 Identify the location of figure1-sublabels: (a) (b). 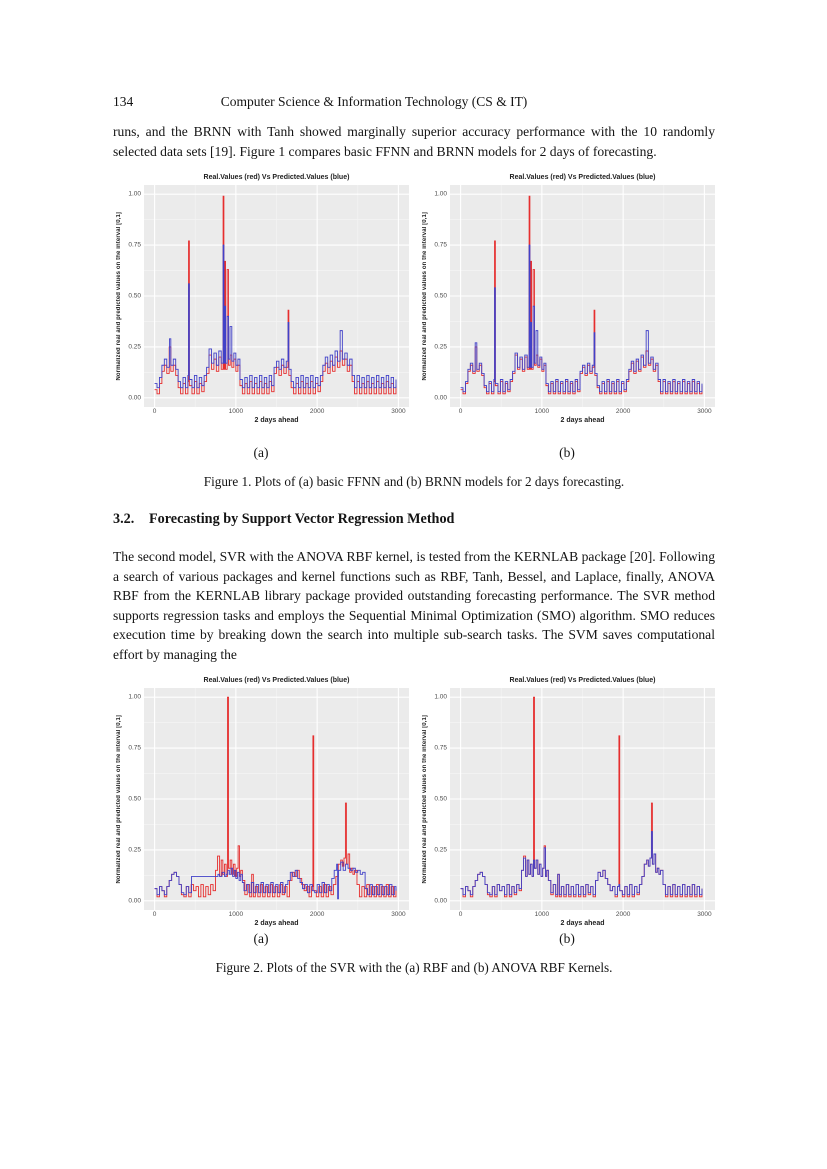
(414, 453).